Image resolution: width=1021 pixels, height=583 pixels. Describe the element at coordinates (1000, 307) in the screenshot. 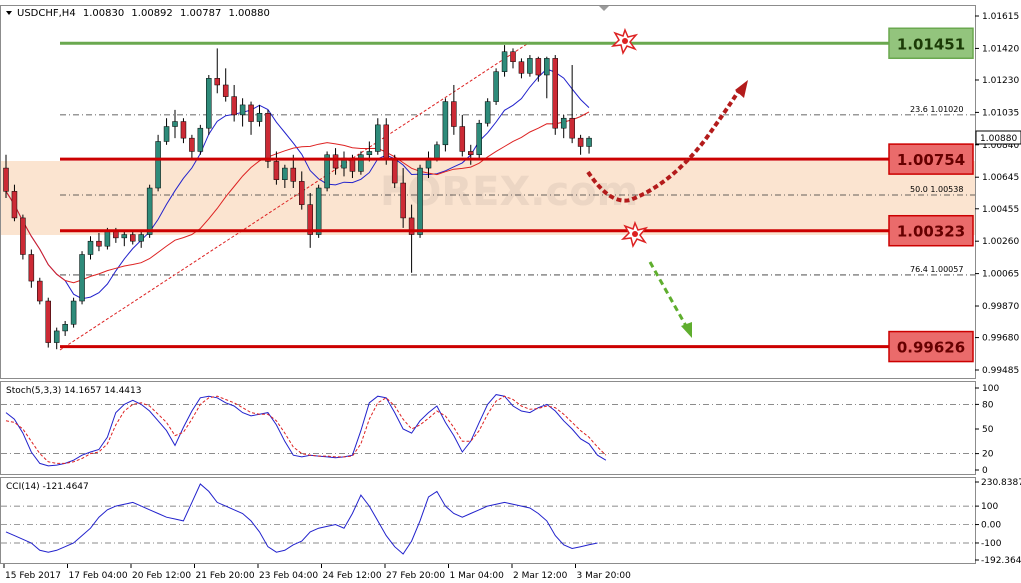

I see `price-tick-label: 0.99870` at that location.